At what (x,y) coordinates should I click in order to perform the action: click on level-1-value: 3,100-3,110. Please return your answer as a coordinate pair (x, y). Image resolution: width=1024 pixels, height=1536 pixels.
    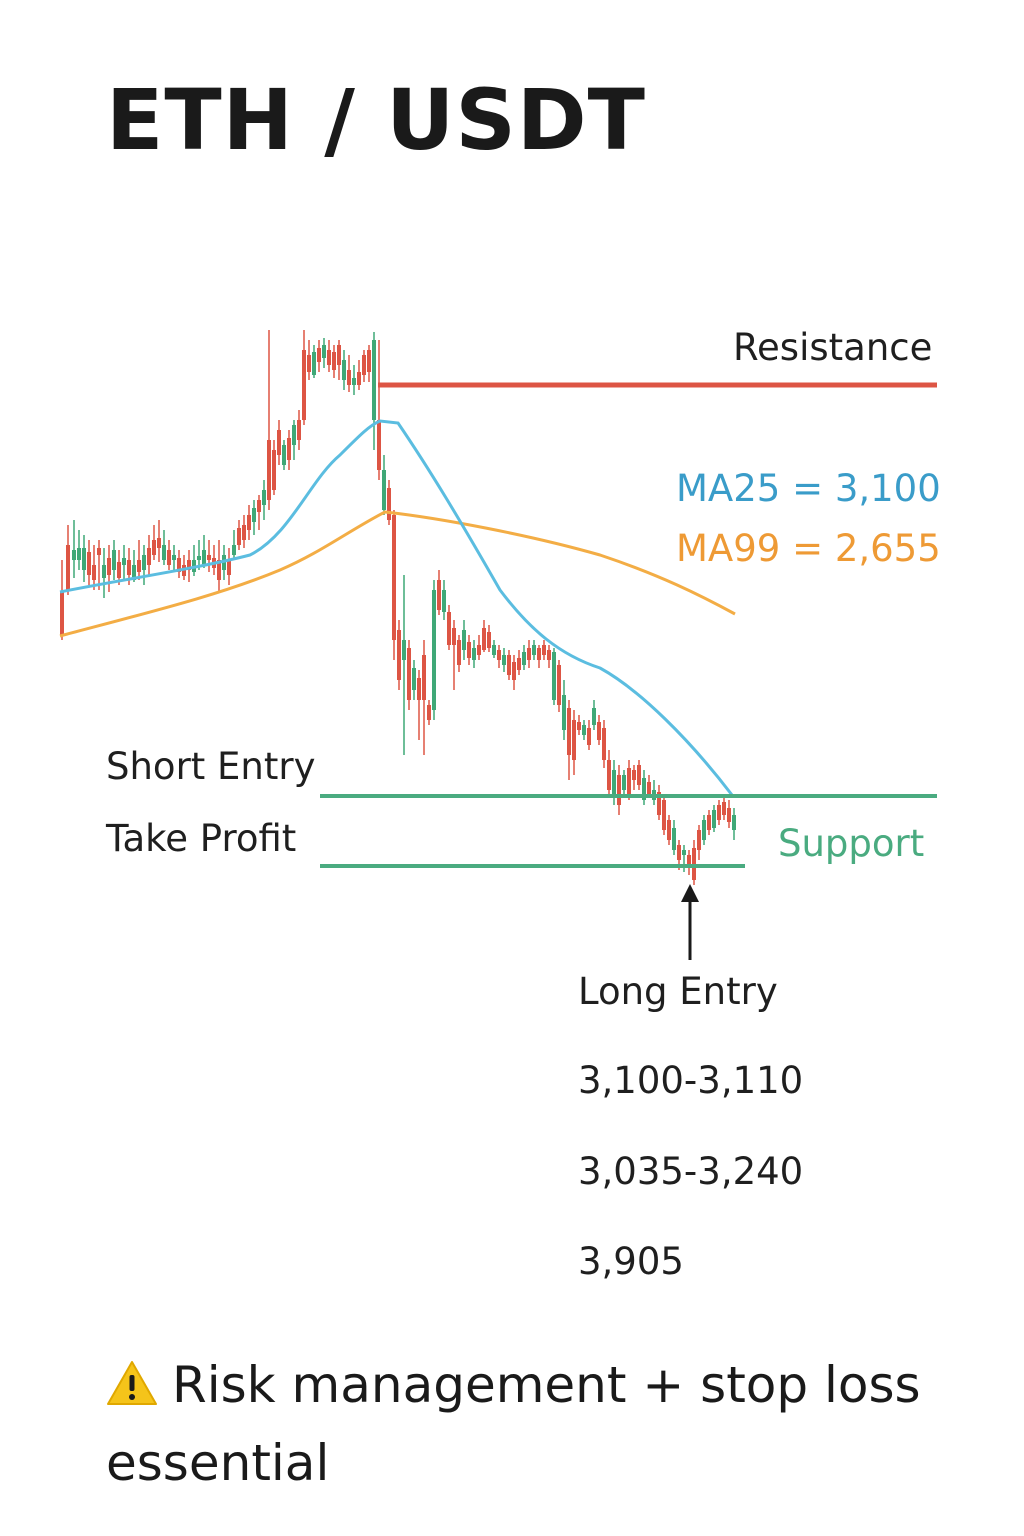
    Looking at the image, I should click on (691, 1080).